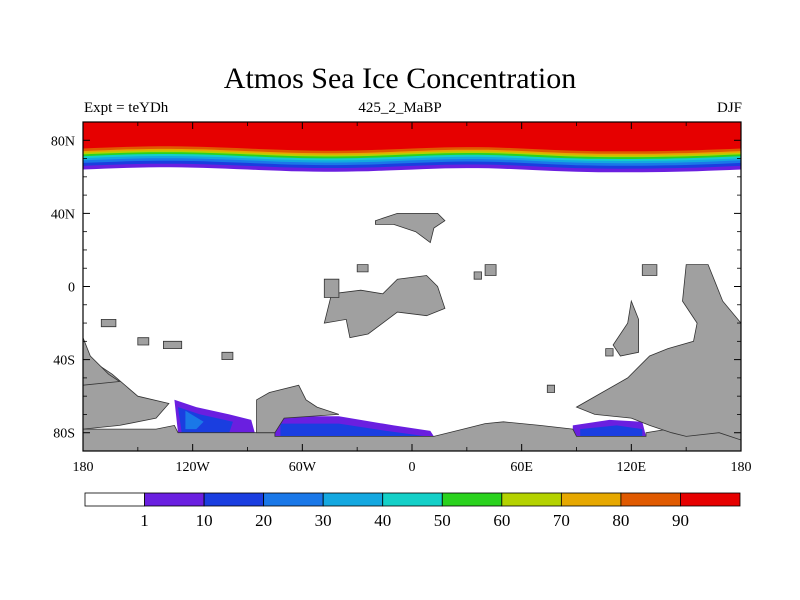 The height and width of the screenshot is (600, 800). Describe the element at coordinates (193, 467) in the screenshot. I see `x-tick-label: 120W` at that location.